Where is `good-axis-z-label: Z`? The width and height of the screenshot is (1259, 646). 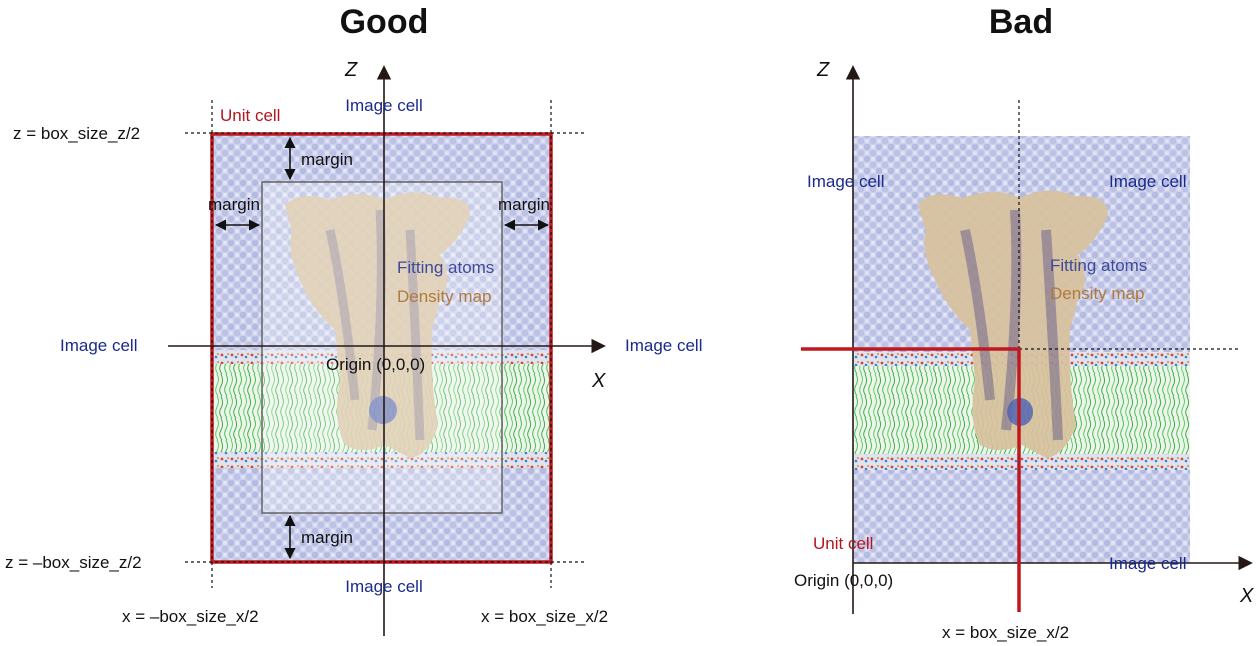
good-axis-z-label: Z is located at coordinates (351, 70).